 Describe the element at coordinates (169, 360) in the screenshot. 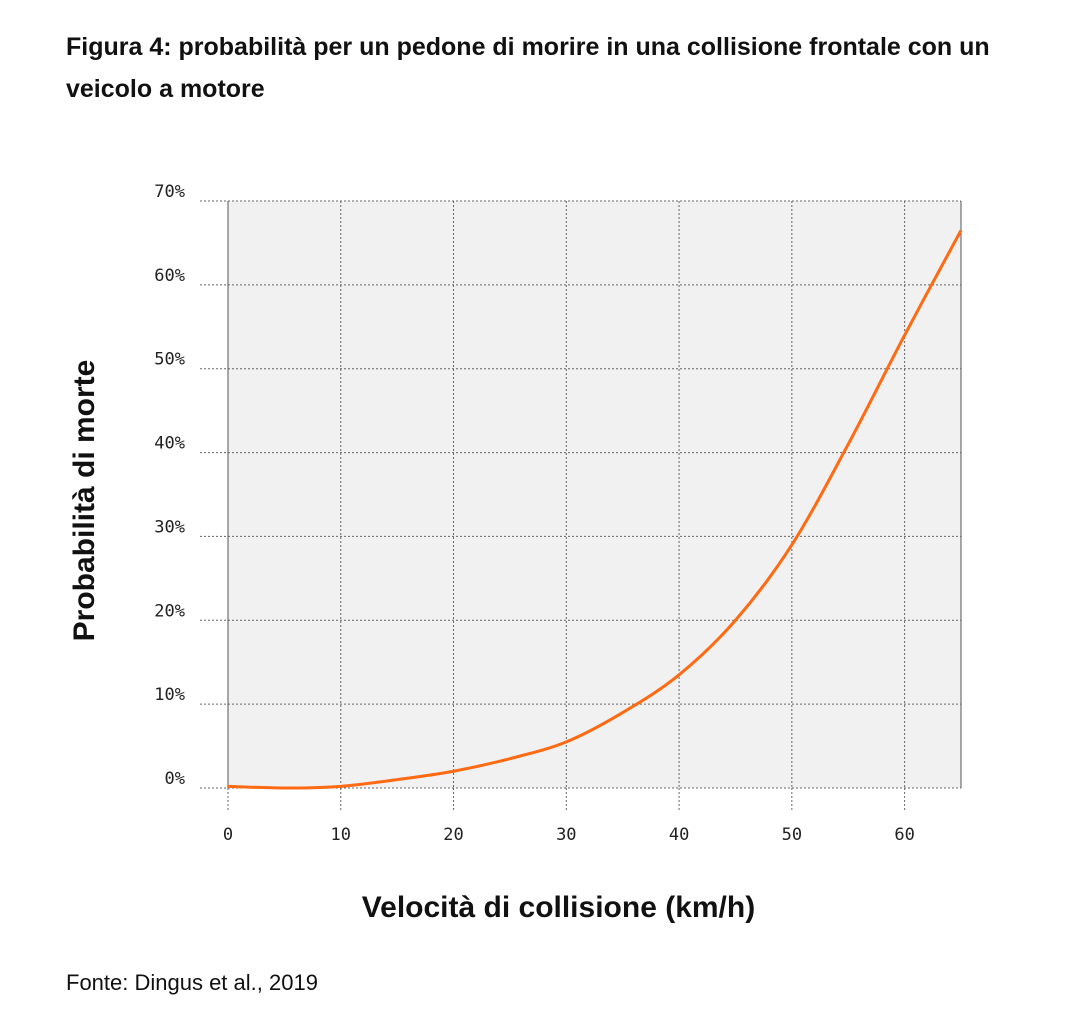

I see `y-tick-label: 50%` at that location.